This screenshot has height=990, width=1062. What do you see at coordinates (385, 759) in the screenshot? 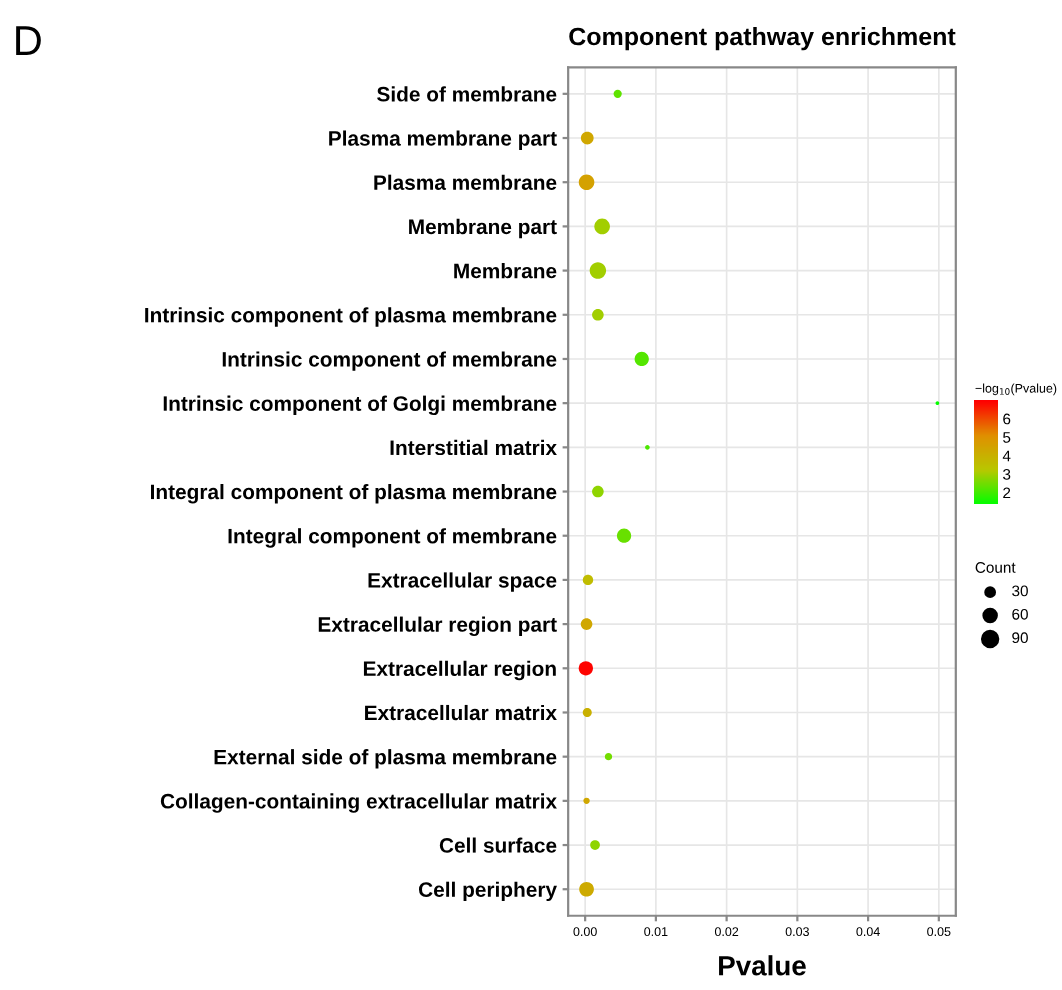
I see `y-tick-label: External side of plasma membrane` at bounding box center [385, 759].